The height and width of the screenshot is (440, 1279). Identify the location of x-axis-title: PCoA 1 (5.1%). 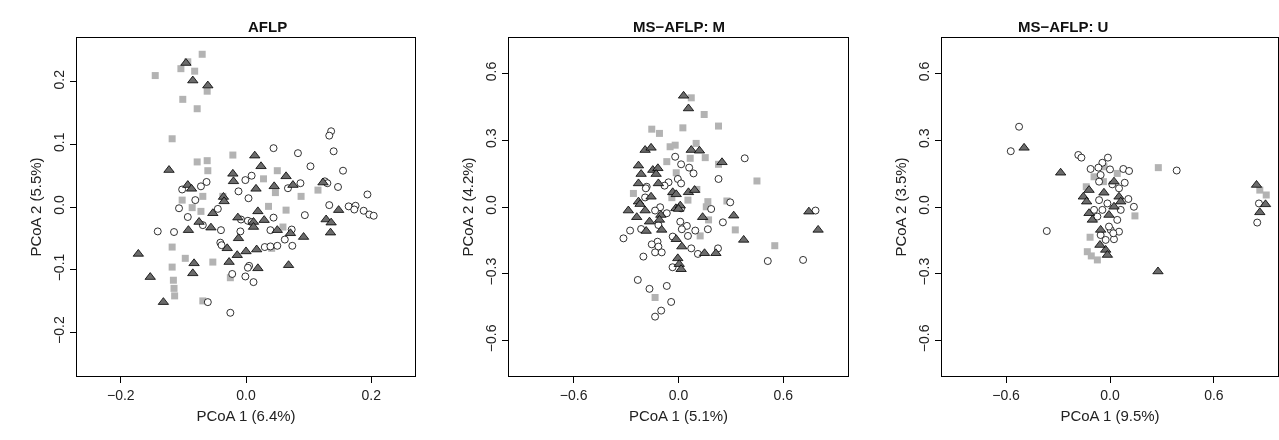
(678, 415).